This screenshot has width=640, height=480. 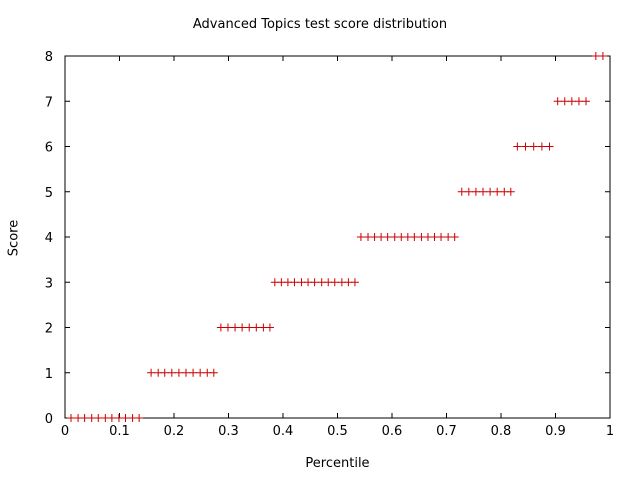 I want to click on chart-title: Advanced Topics test score distribution, so click(x=320, y=24).